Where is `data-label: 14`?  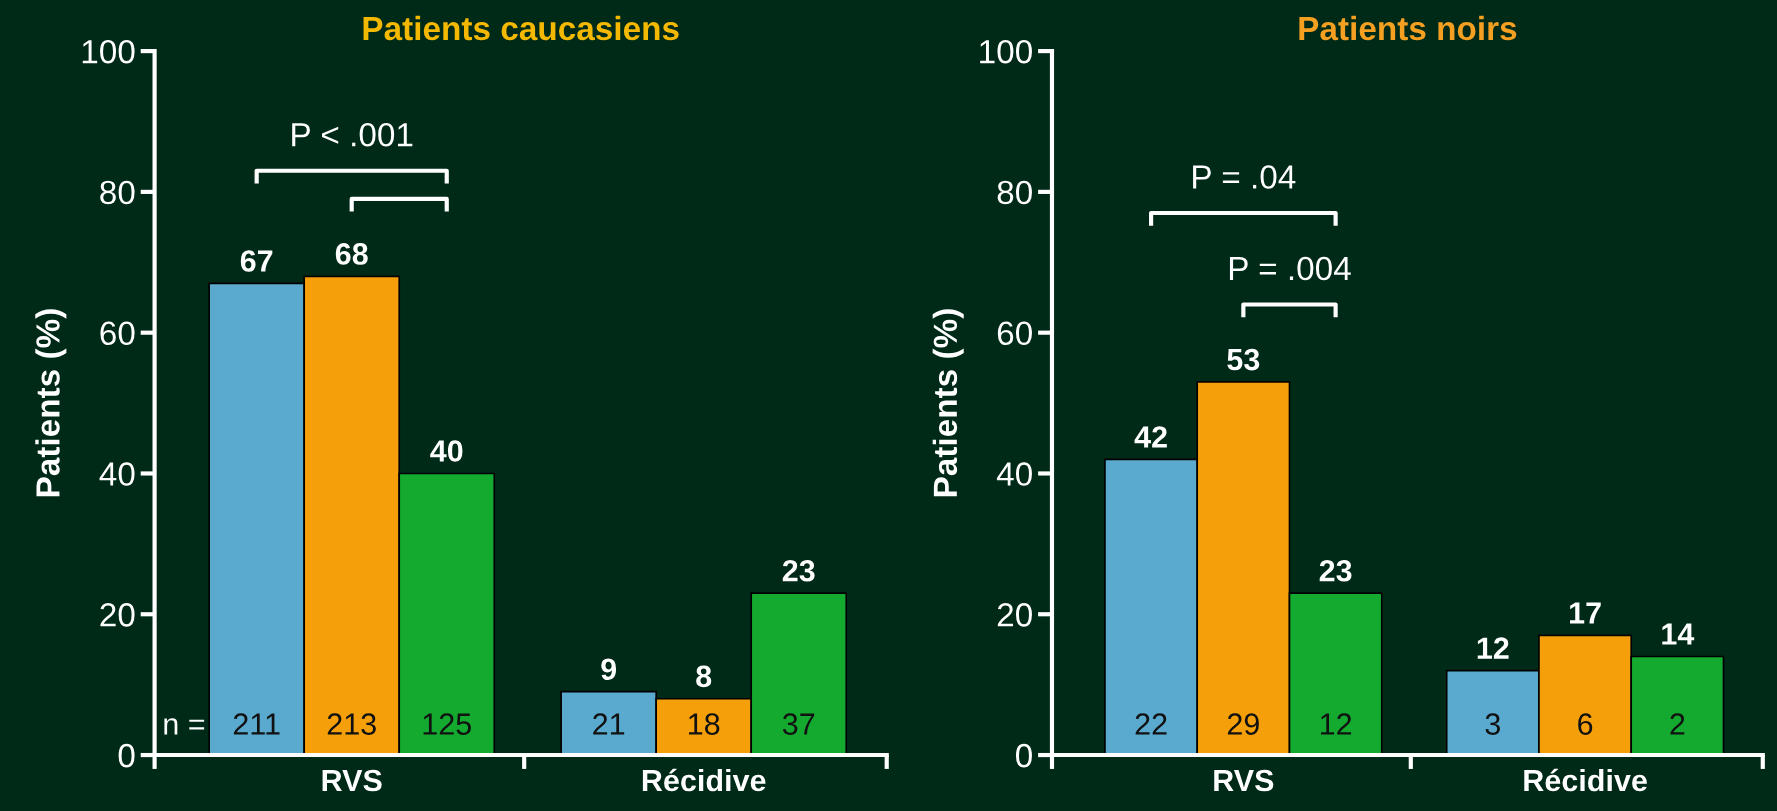
data-label: 14 is located at coordinates (1678, 634).